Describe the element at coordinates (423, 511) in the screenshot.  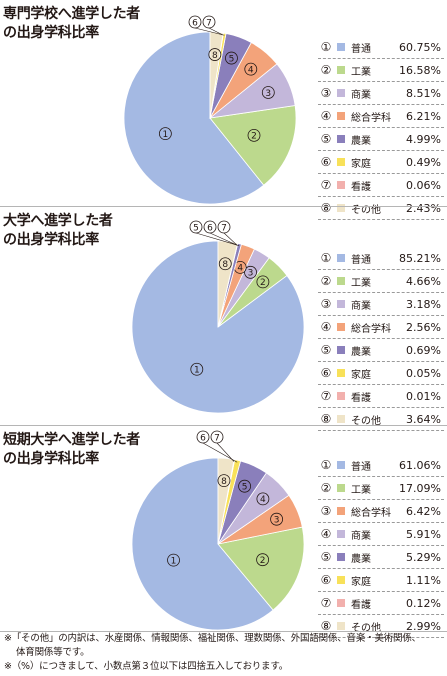
I see `legend-value: 6.42%` at that location.